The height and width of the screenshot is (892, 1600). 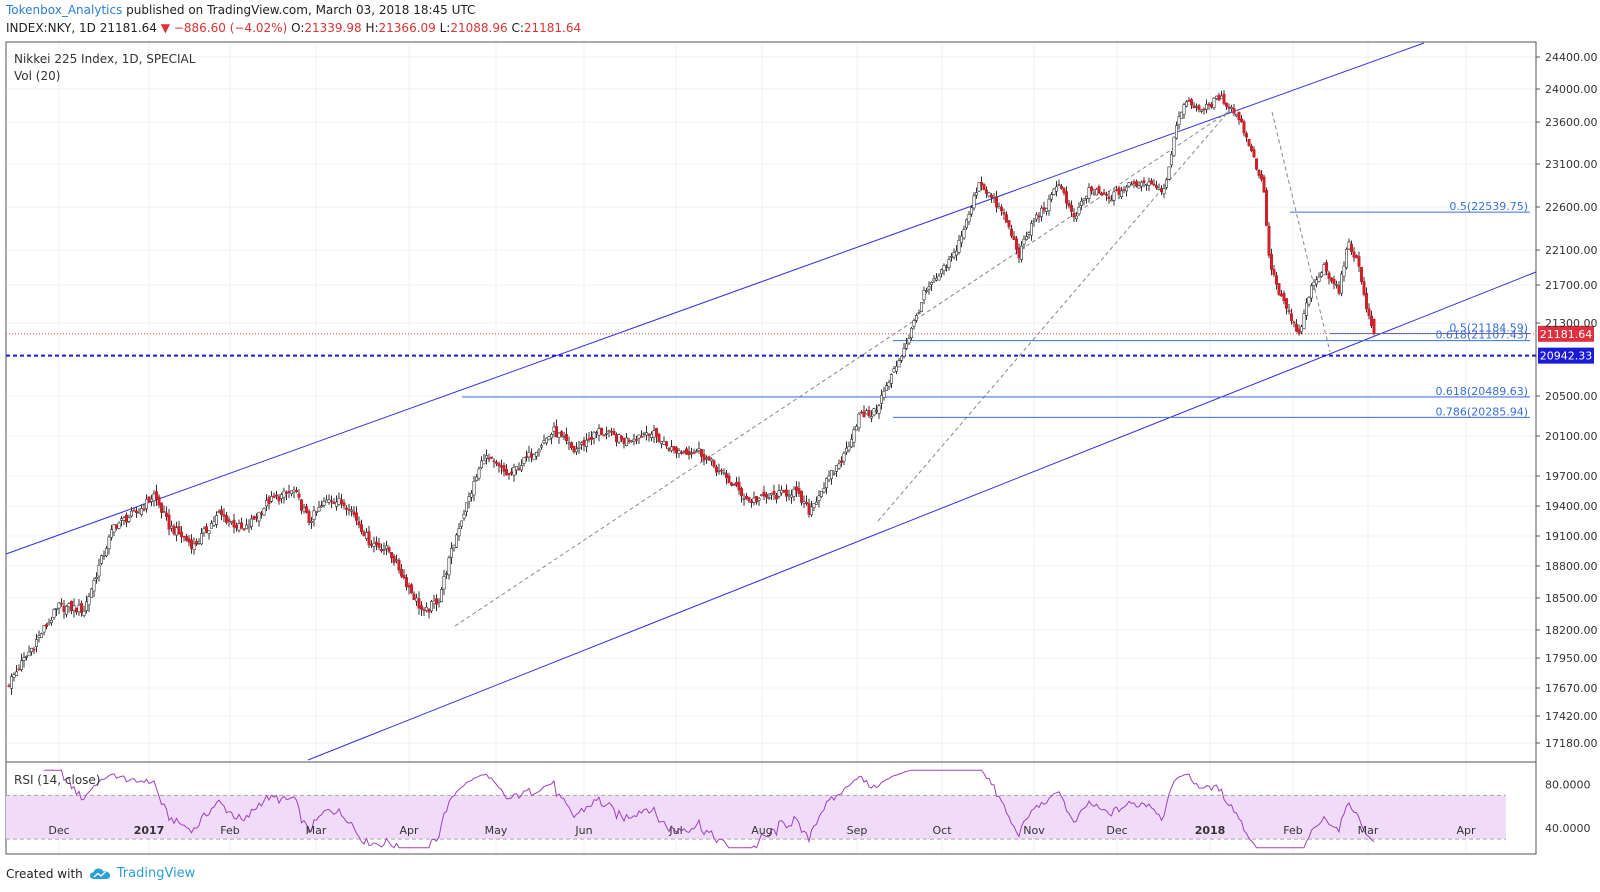 What do you see at coordinates (479, 28) in the screenshot?
I see `low-value: 21088.96` at bounding box center [479, 28].